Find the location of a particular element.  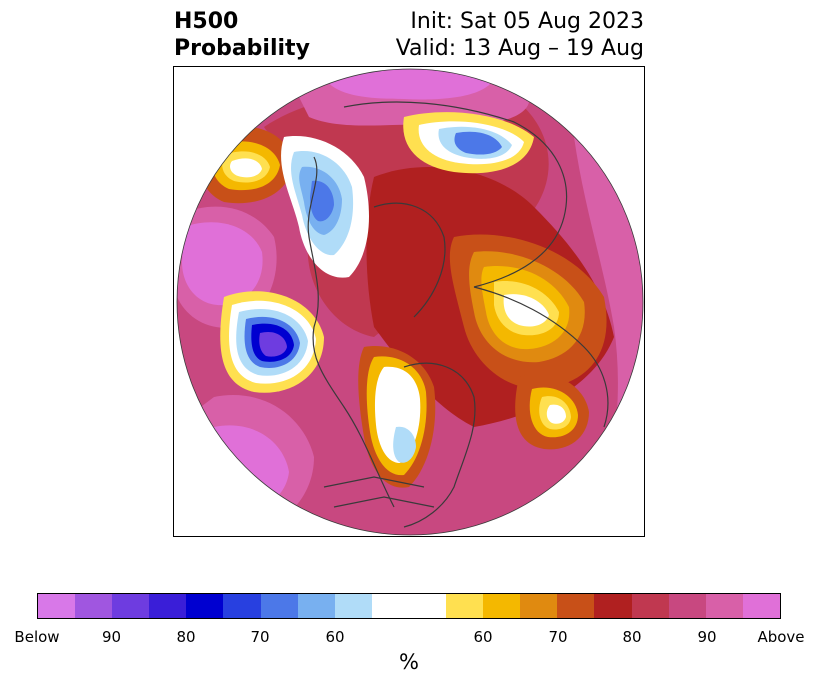

colorbar-unit: % is located at coordinates (409, 662).